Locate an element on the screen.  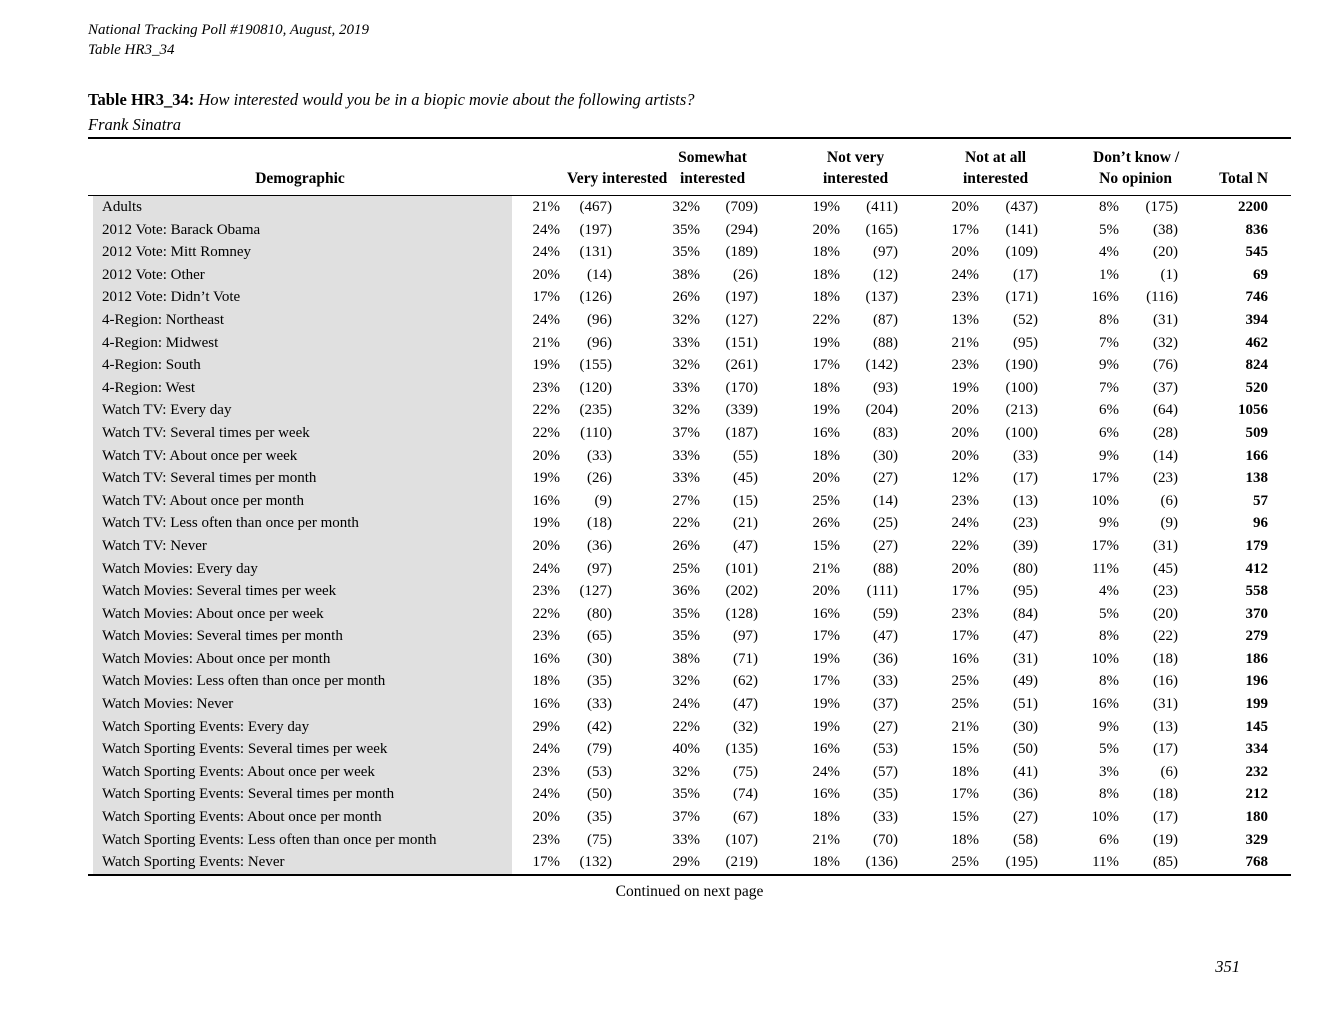
count-cell: (109) is located at coordinates (1022, 252).